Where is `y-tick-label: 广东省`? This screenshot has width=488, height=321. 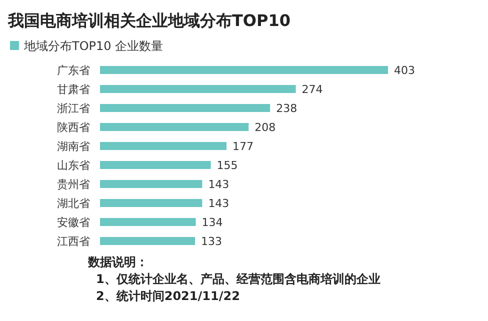
y-tick-label: 广东省 is located at coordinates (73, 70).